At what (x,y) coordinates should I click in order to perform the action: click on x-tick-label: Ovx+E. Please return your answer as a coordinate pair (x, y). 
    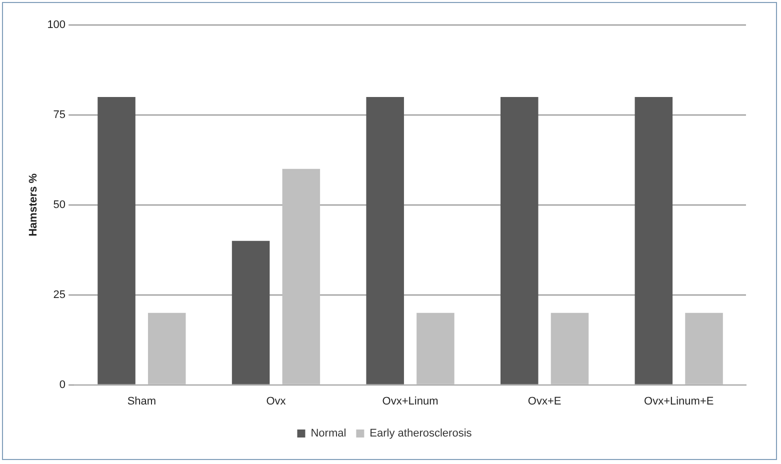
    Looking at the image, I should click on (545, 401).